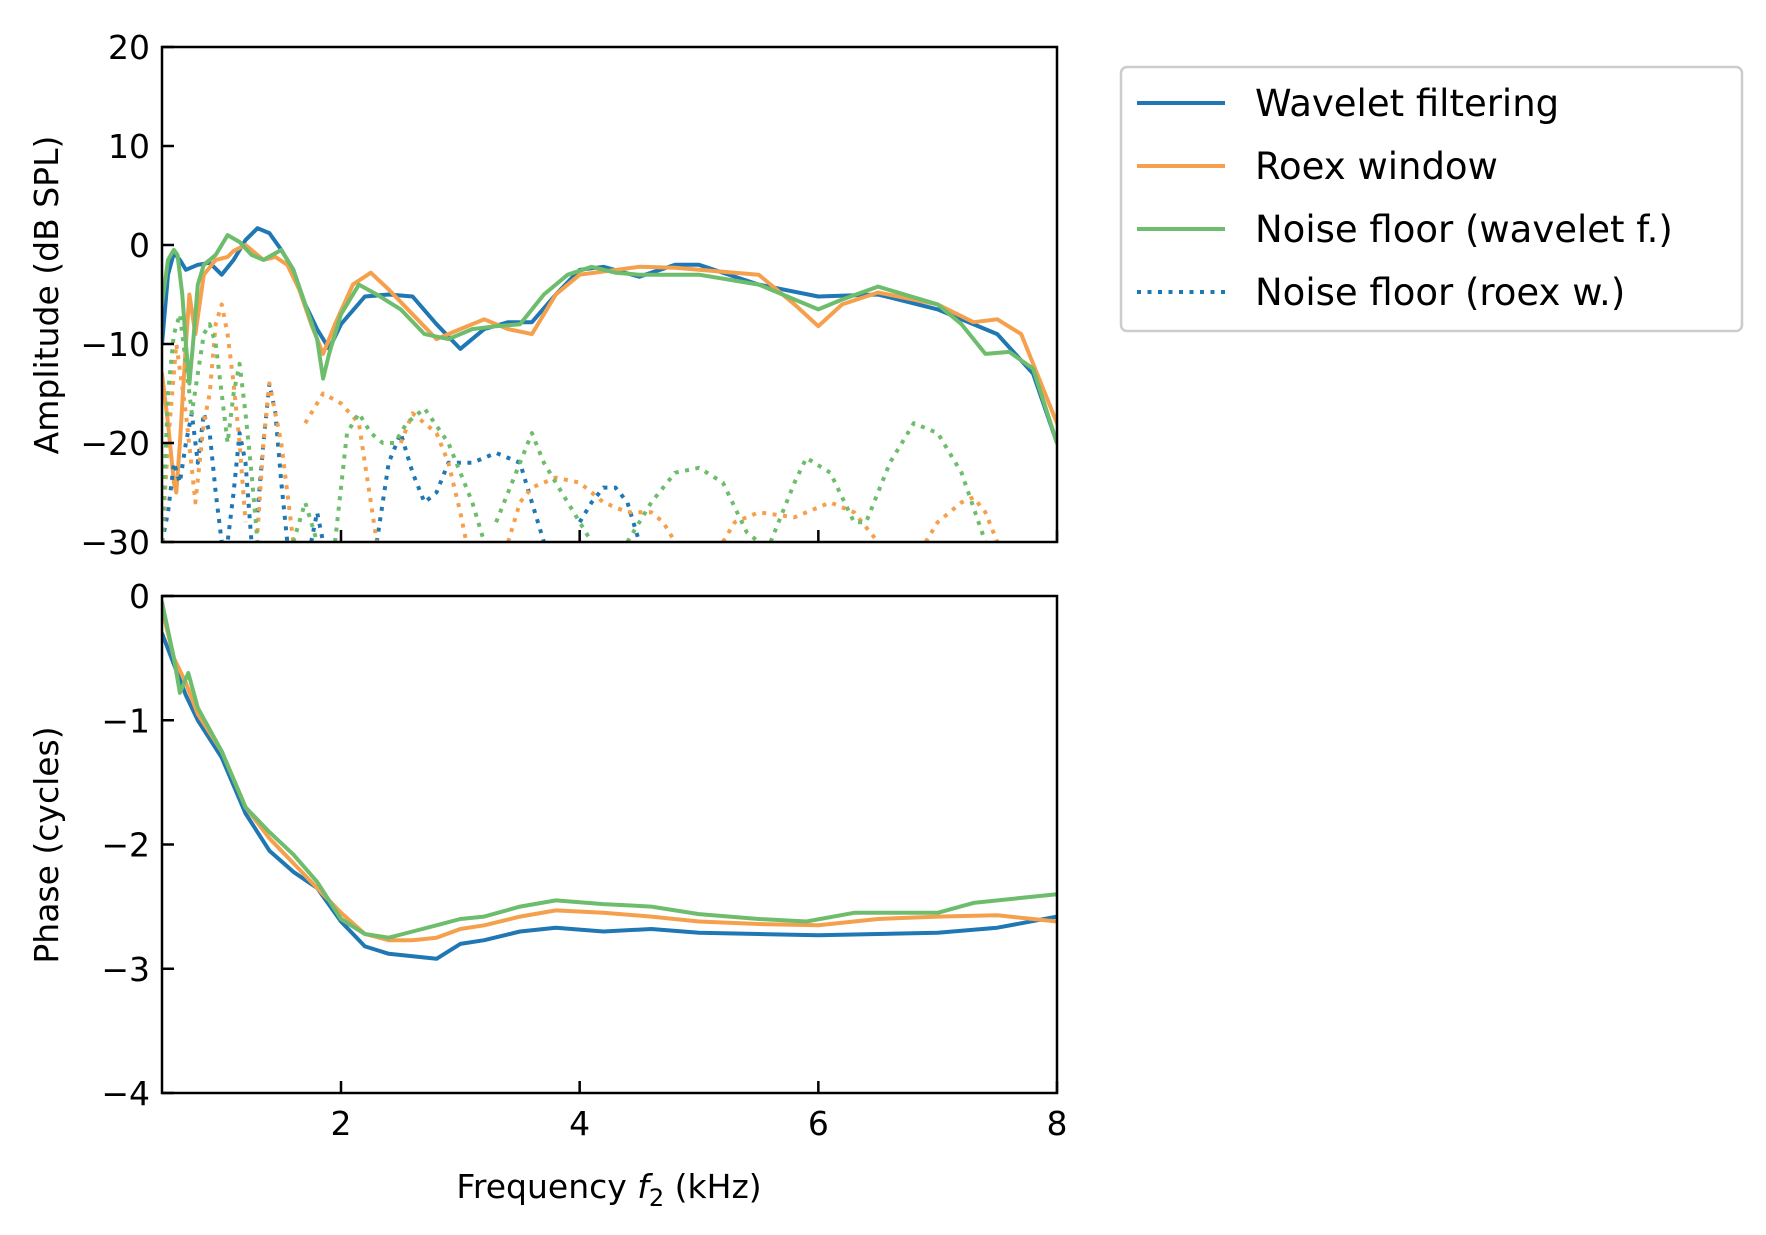 Image resolution: width=1766 pixels, height=1235 pixels. I want to click on phase-x-tick-label: 4, so click(579, 1123).